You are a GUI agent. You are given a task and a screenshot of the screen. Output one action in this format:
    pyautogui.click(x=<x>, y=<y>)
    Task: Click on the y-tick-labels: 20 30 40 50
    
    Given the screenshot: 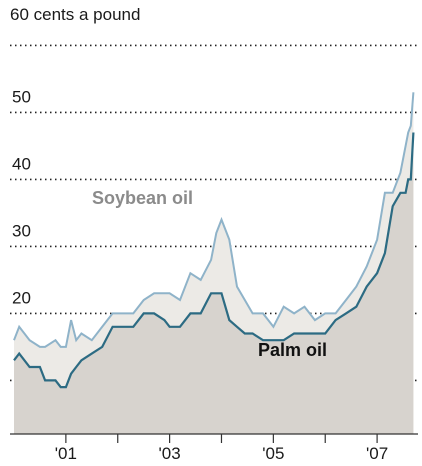 What is the action you would take?
    pyautogui.click(x=21, y=197)
    